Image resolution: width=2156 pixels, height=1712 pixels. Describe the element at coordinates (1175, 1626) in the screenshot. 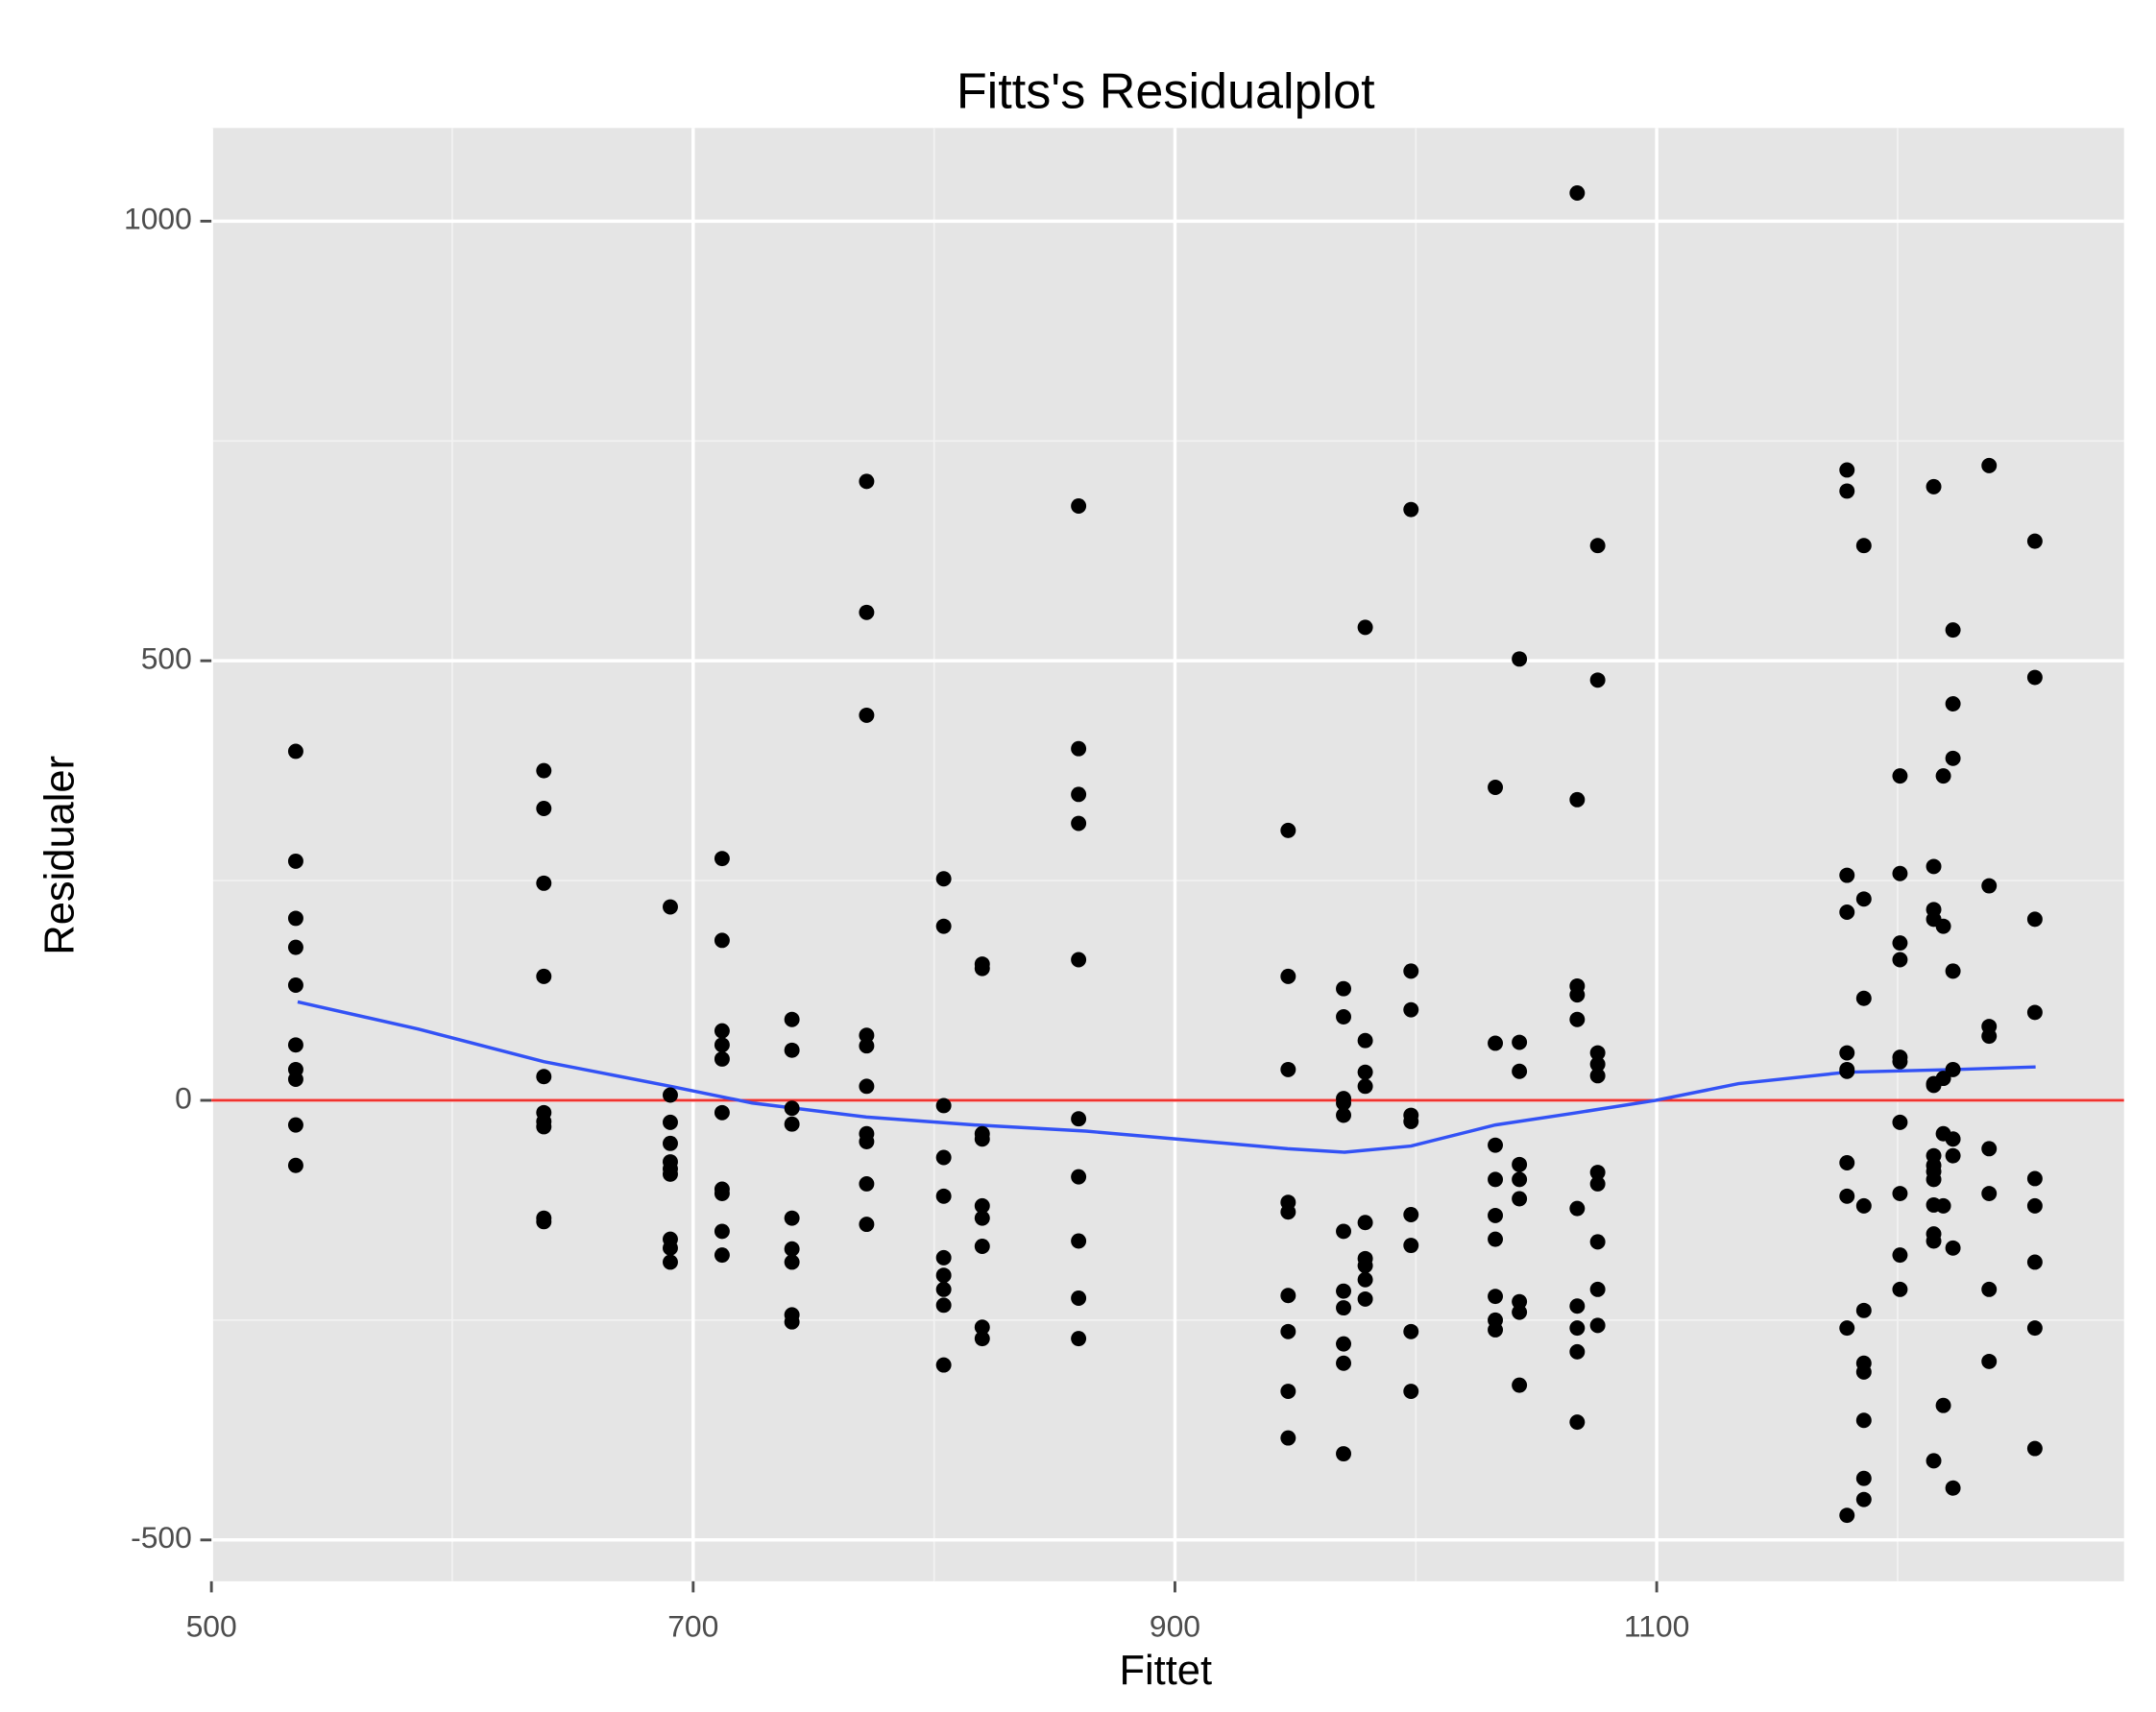

I see `x-tick-label: 900` at that location.